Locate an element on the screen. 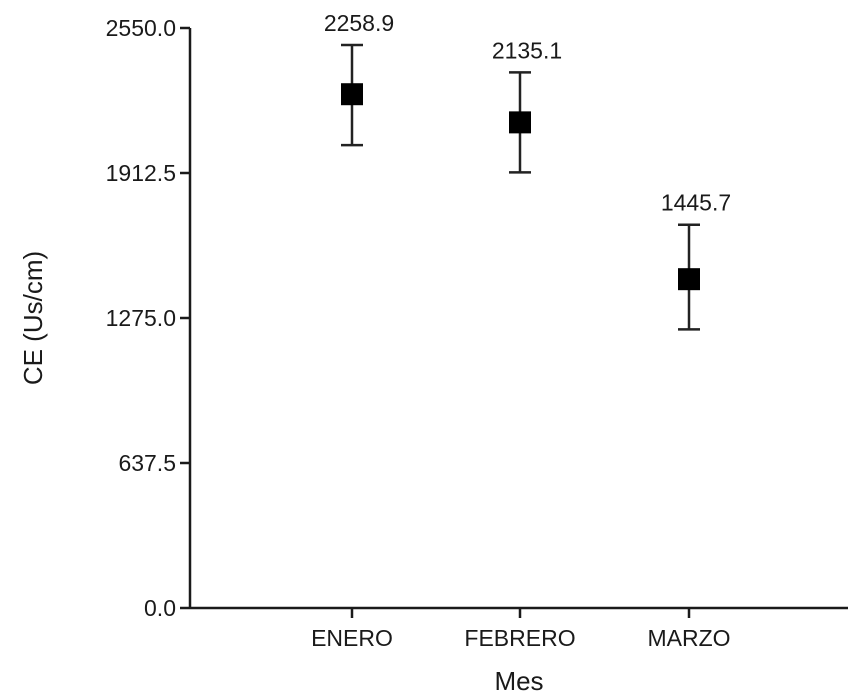 Image resolution: width=849 pixels, height=697 pixels. data-point-group: 2135.1 is located at coordinates (527, 105).